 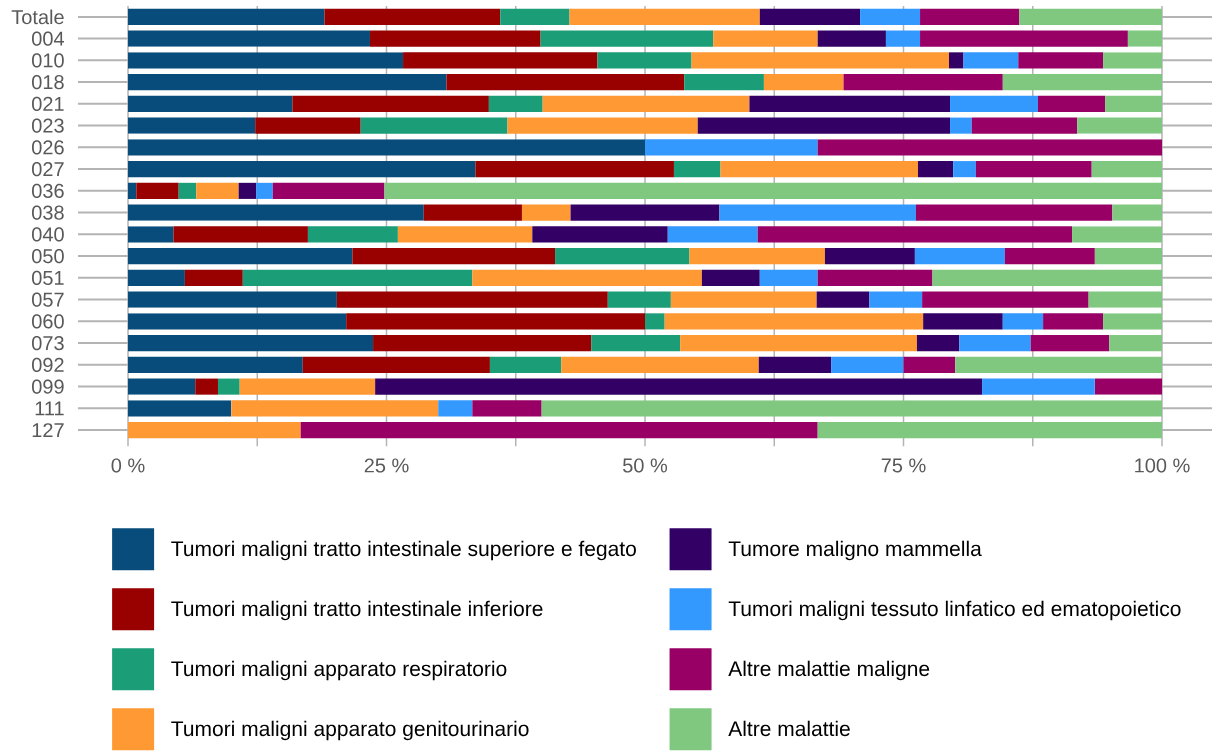 I want to click on y-tick-label: 036, so click(x=48, y=190).